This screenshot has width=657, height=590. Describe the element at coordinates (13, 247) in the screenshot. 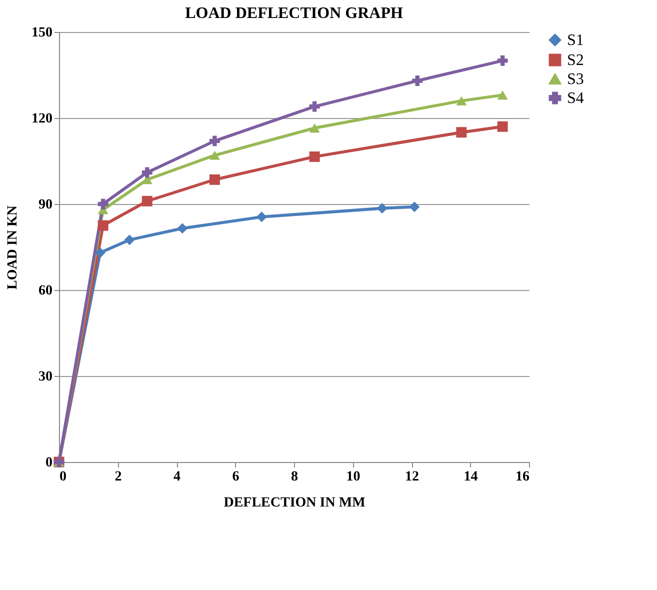

I see `y-axis-title: LOAD IN KN` at that location.